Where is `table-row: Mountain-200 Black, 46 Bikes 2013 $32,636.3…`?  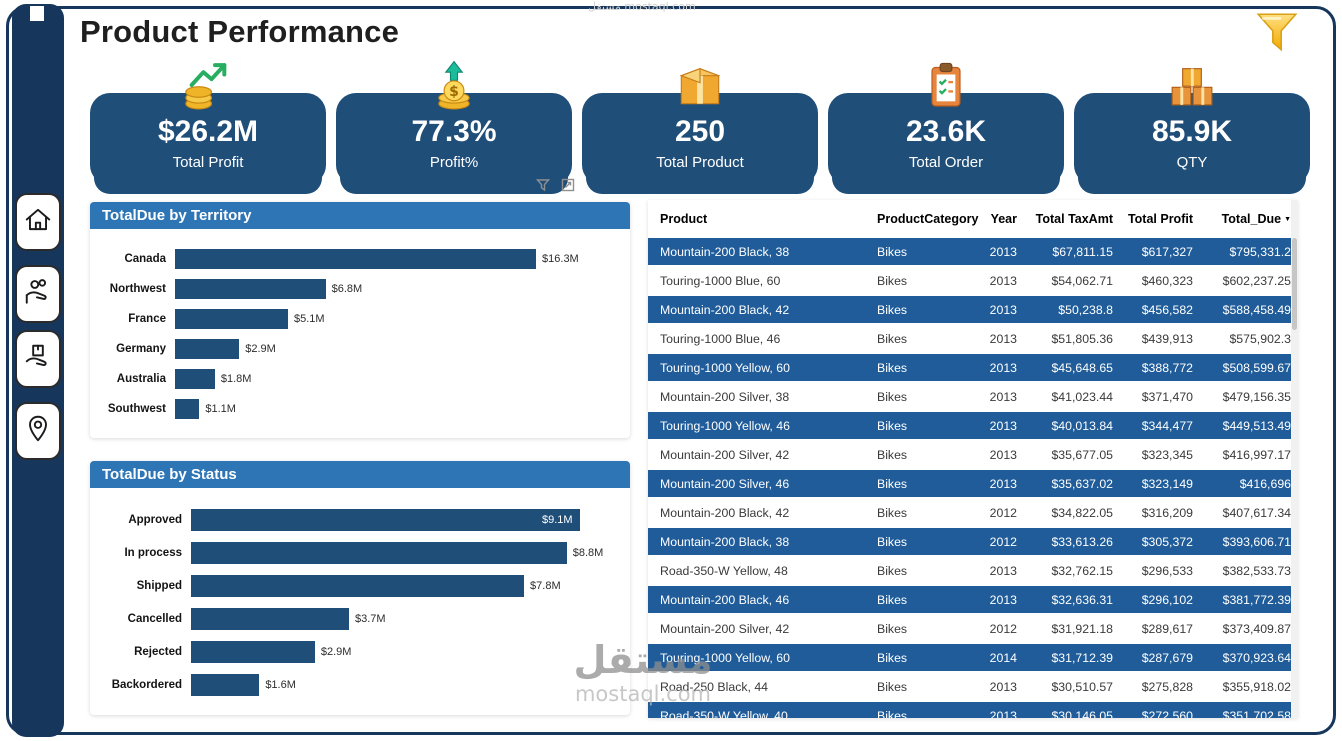
table-row: Mountain-200 Black, 46 Bikes 2013 $32,636.3… is located at coordinates (973, 600).